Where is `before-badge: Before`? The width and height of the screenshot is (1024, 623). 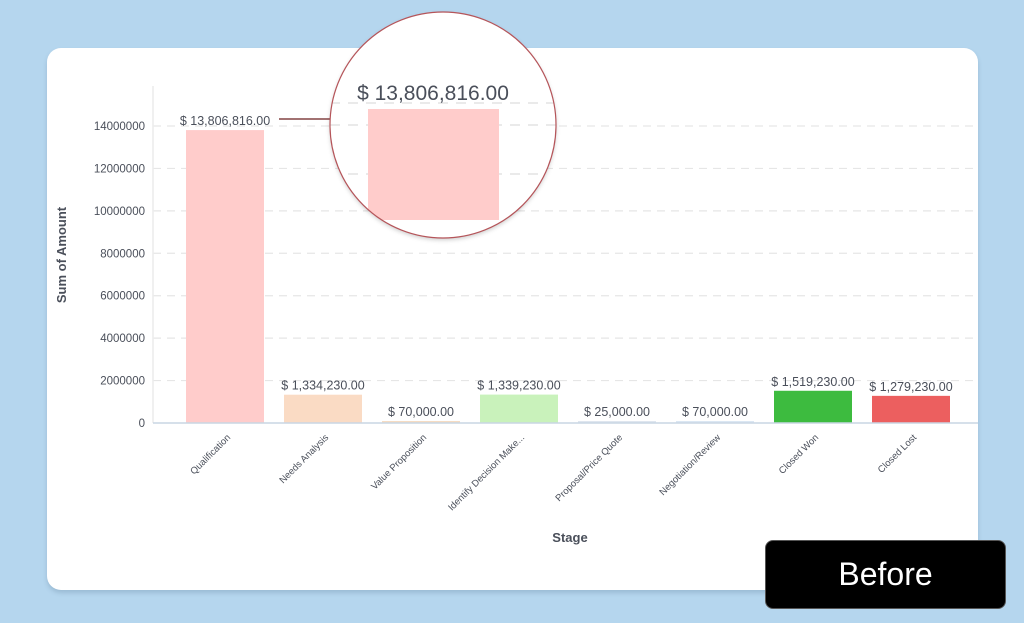
before-badge: Before is located at coordinates (885, 574).